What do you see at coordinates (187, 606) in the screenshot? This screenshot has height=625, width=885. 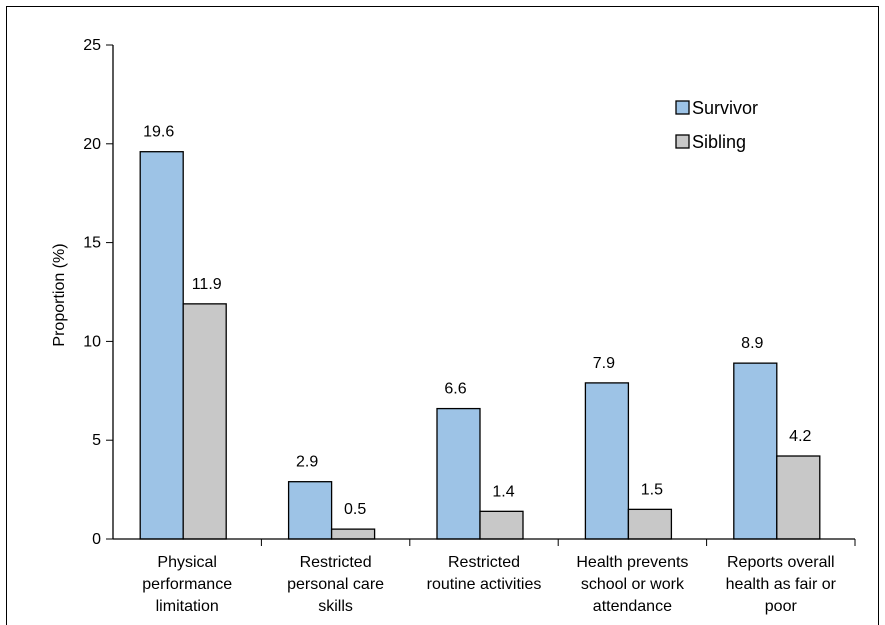 I see `category-label-line: limitation` at bounding box center [187, 606].